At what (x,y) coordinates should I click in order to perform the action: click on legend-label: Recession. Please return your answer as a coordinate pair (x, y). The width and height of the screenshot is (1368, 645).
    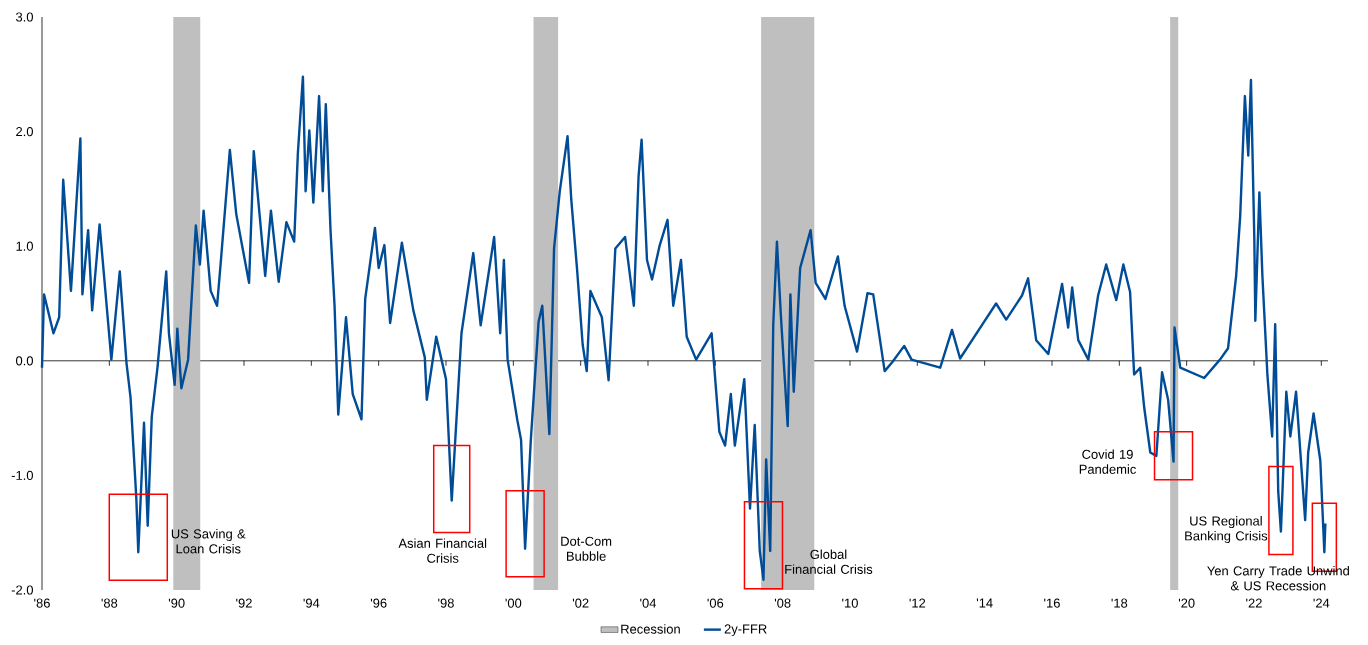
    Looking at the image, I should click on (650, 629).